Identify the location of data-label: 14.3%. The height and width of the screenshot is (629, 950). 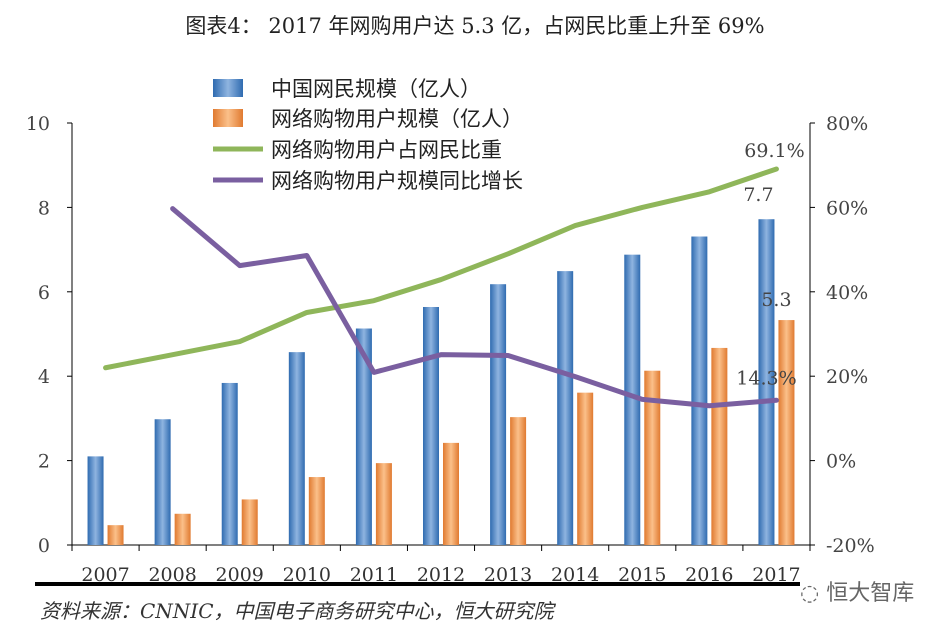
(766, 378).